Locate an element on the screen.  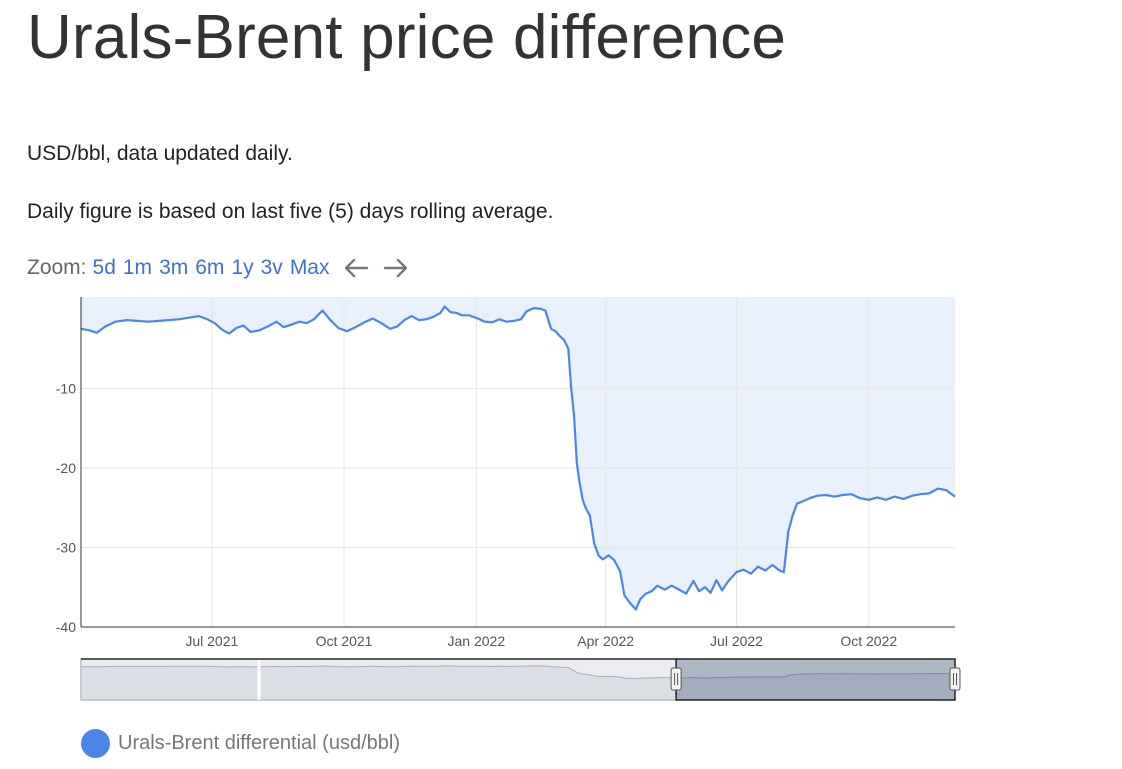
arrow-left-icon is located at coordinates (356, 268).